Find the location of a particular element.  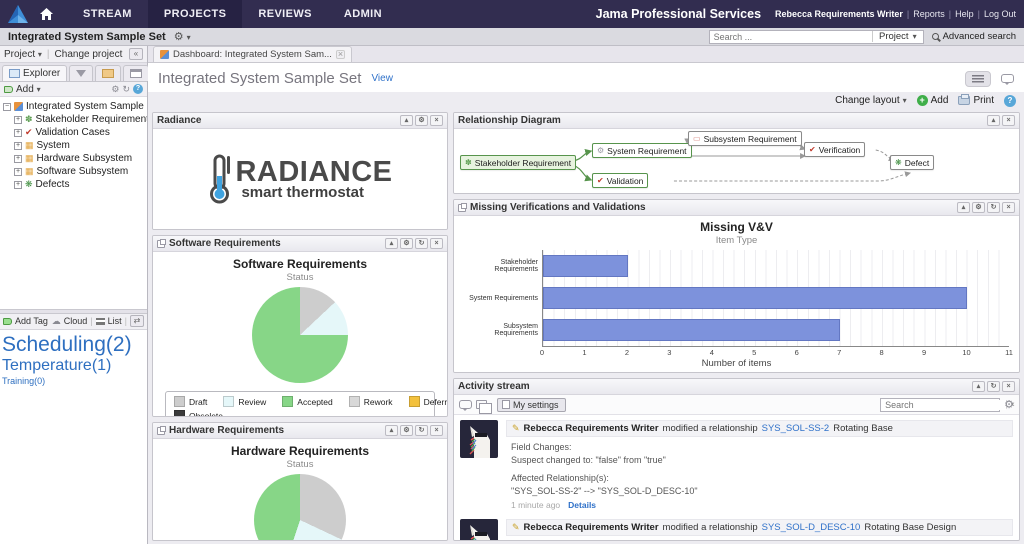

add-tag-button: Add Tag is located at coordinates (31, 321).